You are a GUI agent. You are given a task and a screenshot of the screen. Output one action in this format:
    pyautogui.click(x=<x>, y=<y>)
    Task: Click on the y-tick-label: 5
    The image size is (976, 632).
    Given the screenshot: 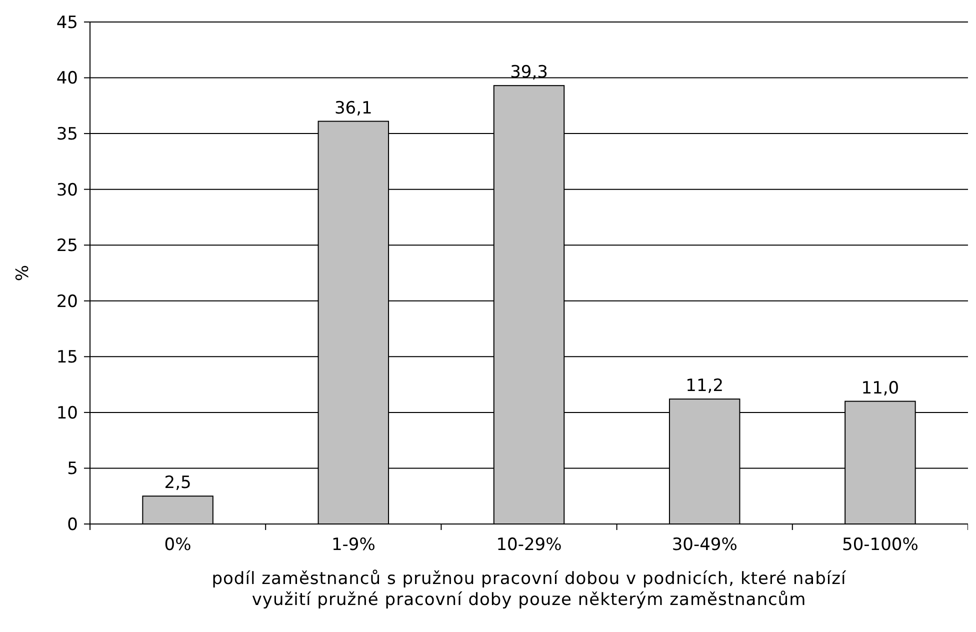 What is the action you would take?
    pyautogui.click(x=72, y=469)
    